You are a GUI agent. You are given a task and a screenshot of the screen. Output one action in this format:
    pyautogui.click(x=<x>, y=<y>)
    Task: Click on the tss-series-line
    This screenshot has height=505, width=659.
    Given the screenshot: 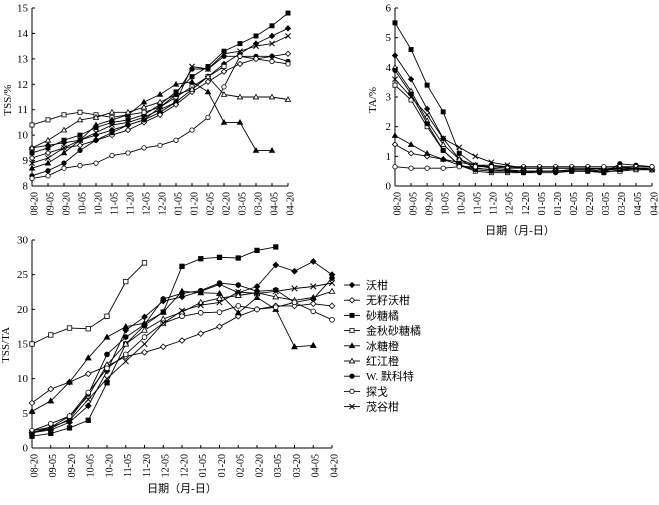 What is the action you would take?
    pyautogui.click(x=160, y=83)
    